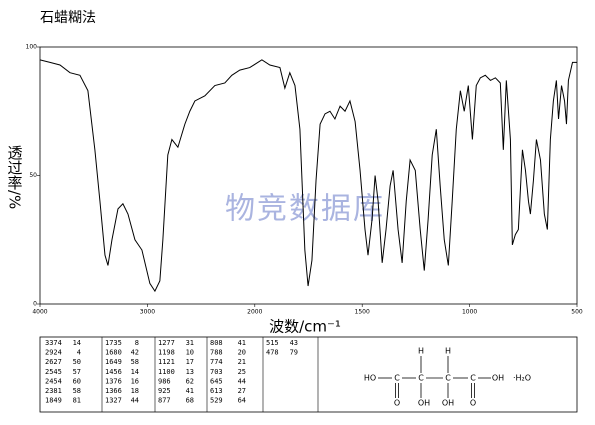  I want to click on peak-wavenumber: 2545, so click(53, 372).